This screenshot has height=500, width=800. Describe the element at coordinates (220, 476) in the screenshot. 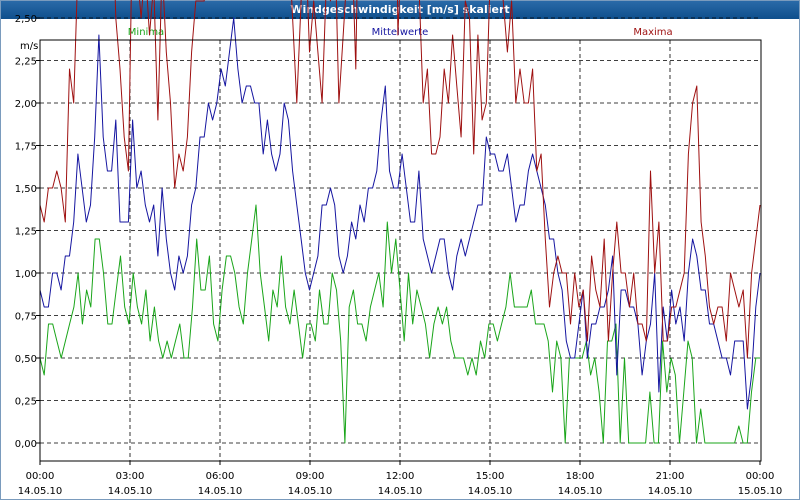

I see `x-tick-time-label: 06:00` at that location.